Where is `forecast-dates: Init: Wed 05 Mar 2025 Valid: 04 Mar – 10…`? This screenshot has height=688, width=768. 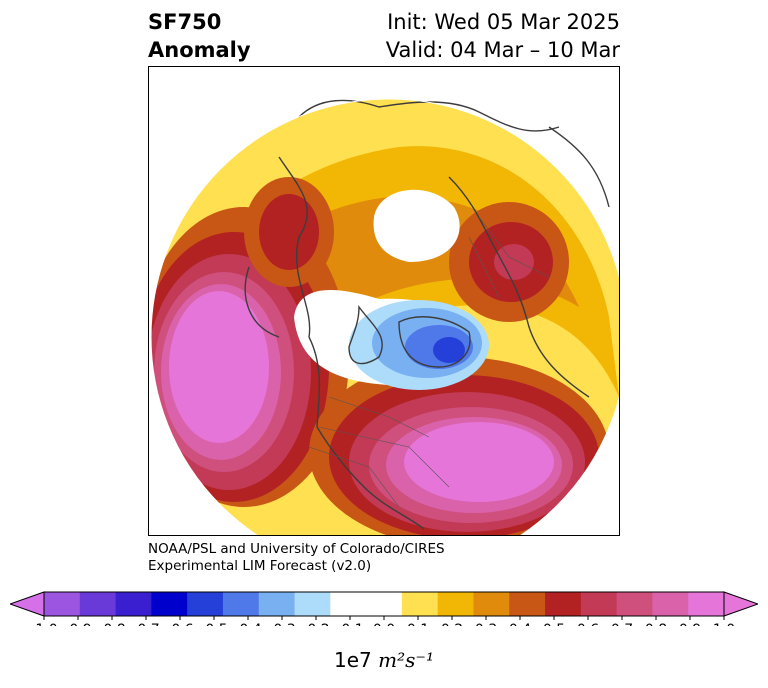 forecast-dates: Init: Wed 05 Mar 2025 Valid: 04 Mar – 10… is located at coordinates (503, 36).